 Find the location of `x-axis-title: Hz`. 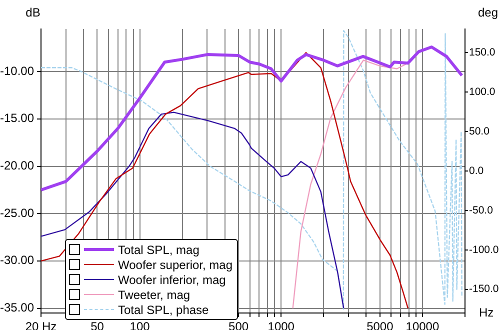

x-axis-title: Hz is located at coordinates (486, 312).